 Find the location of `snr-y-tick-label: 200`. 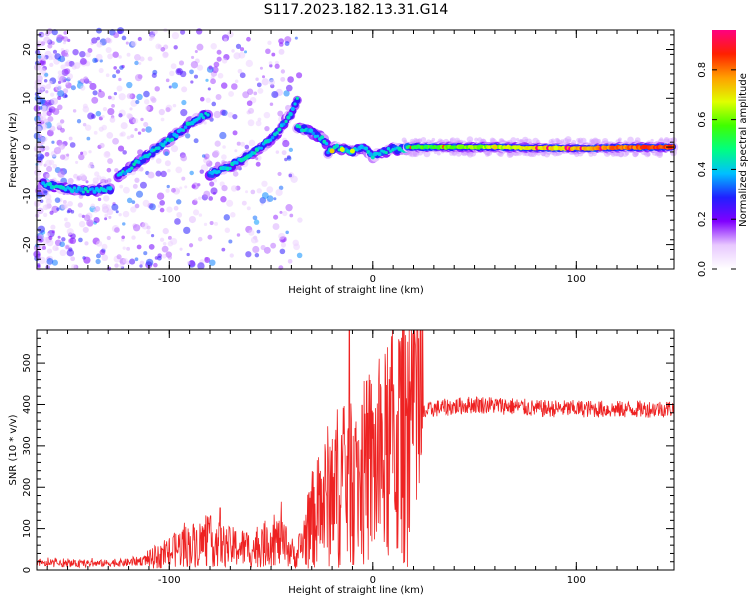

snr-y-tick-label: 200 is located at coordinates (27, 487).